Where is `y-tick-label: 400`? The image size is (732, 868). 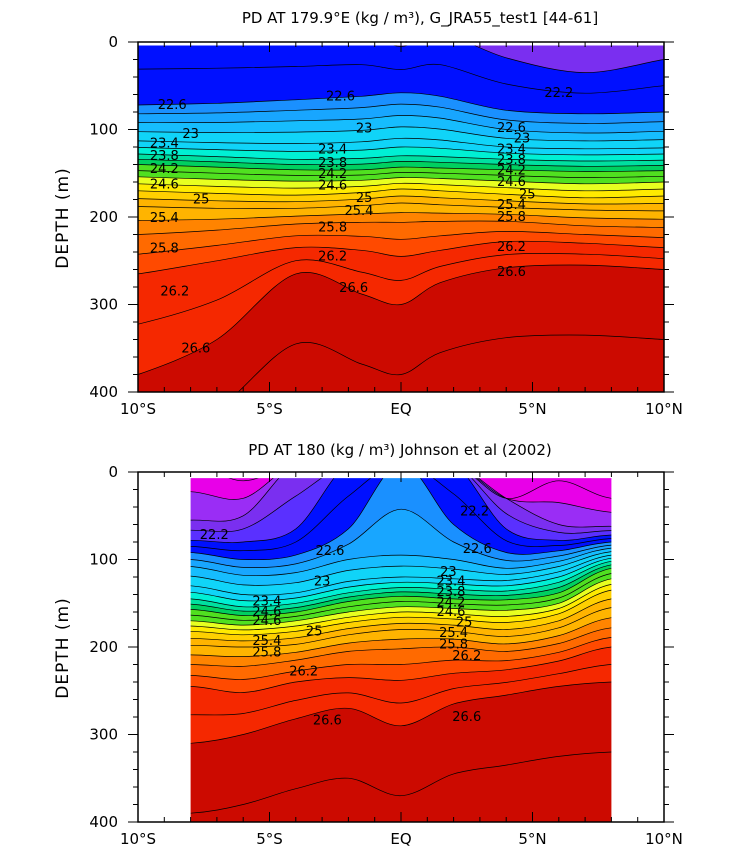 y-tick-label: 400 is located at coordinates (103, 392).